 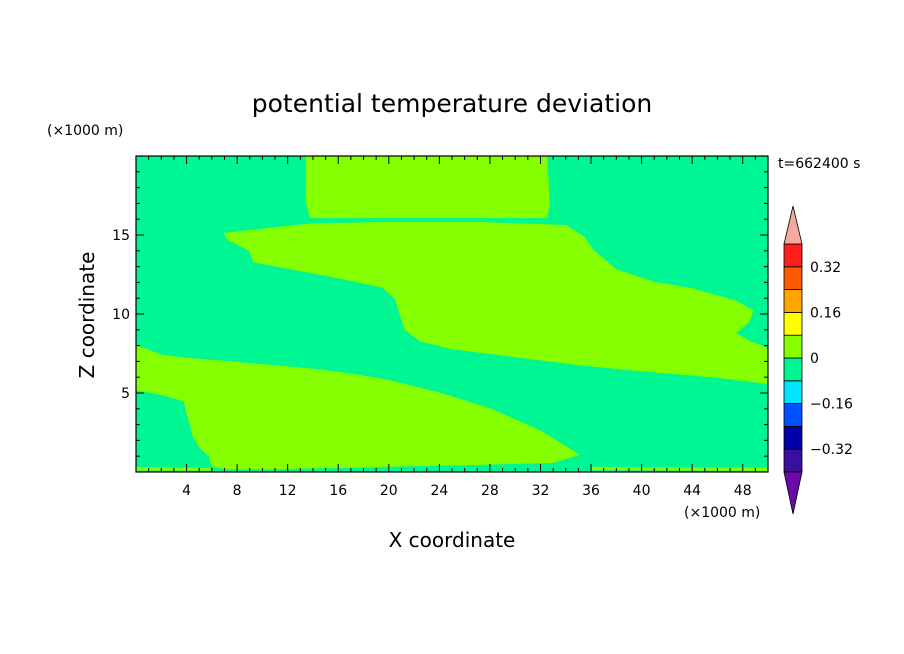 I want to click on x-tick-label: 40, so click(x=642, y=491).